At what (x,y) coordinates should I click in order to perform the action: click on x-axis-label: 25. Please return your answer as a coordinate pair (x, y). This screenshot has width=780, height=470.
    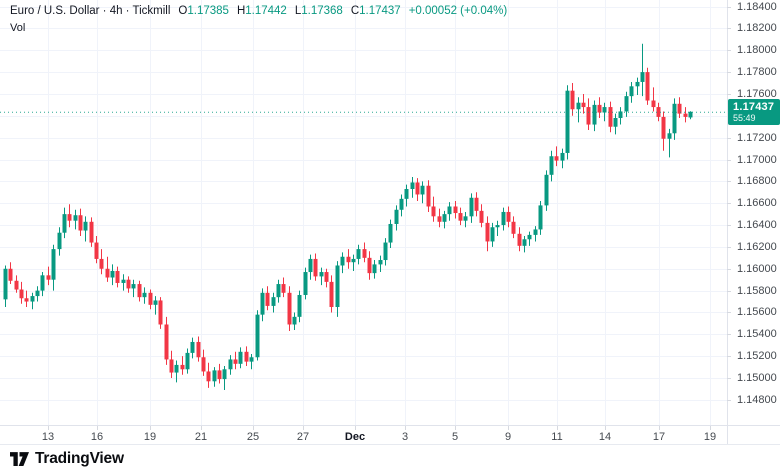
    Looking at the image, I should click on (253, 437).